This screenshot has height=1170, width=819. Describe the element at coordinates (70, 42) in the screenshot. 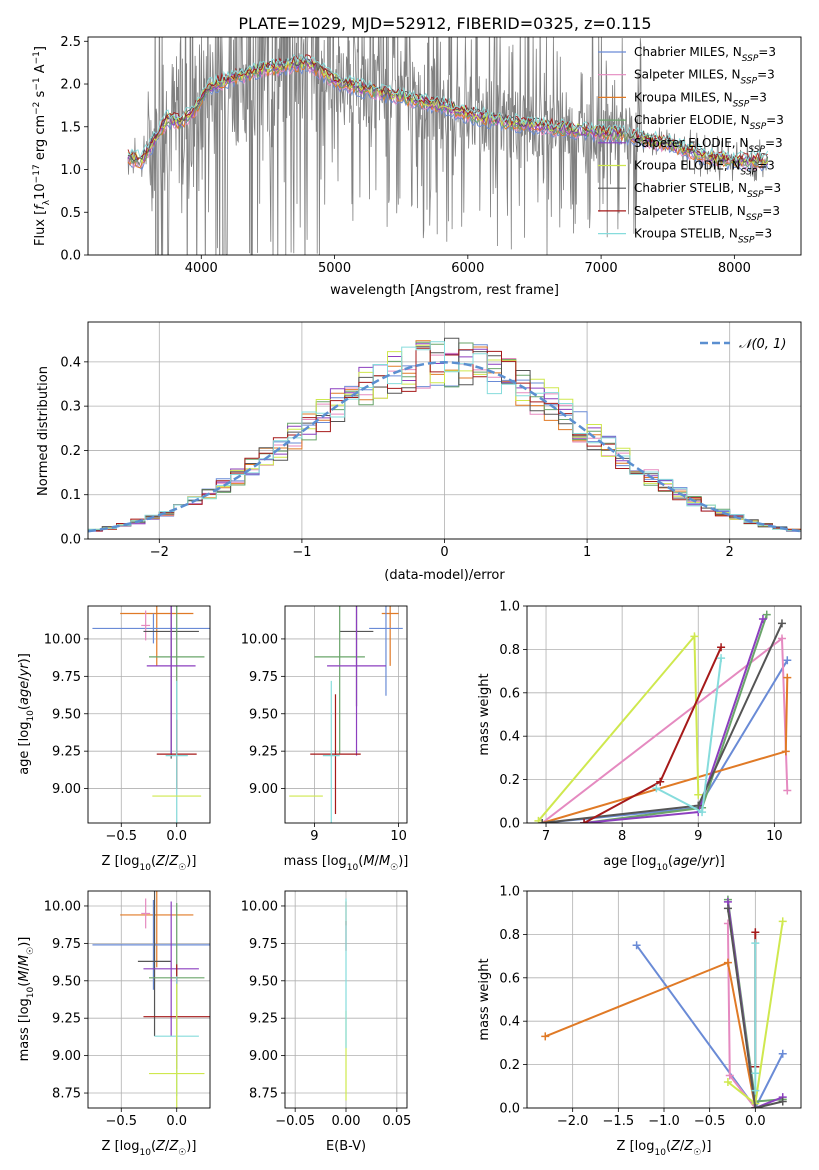

I see `y-tick-label: 2.5` at that location.